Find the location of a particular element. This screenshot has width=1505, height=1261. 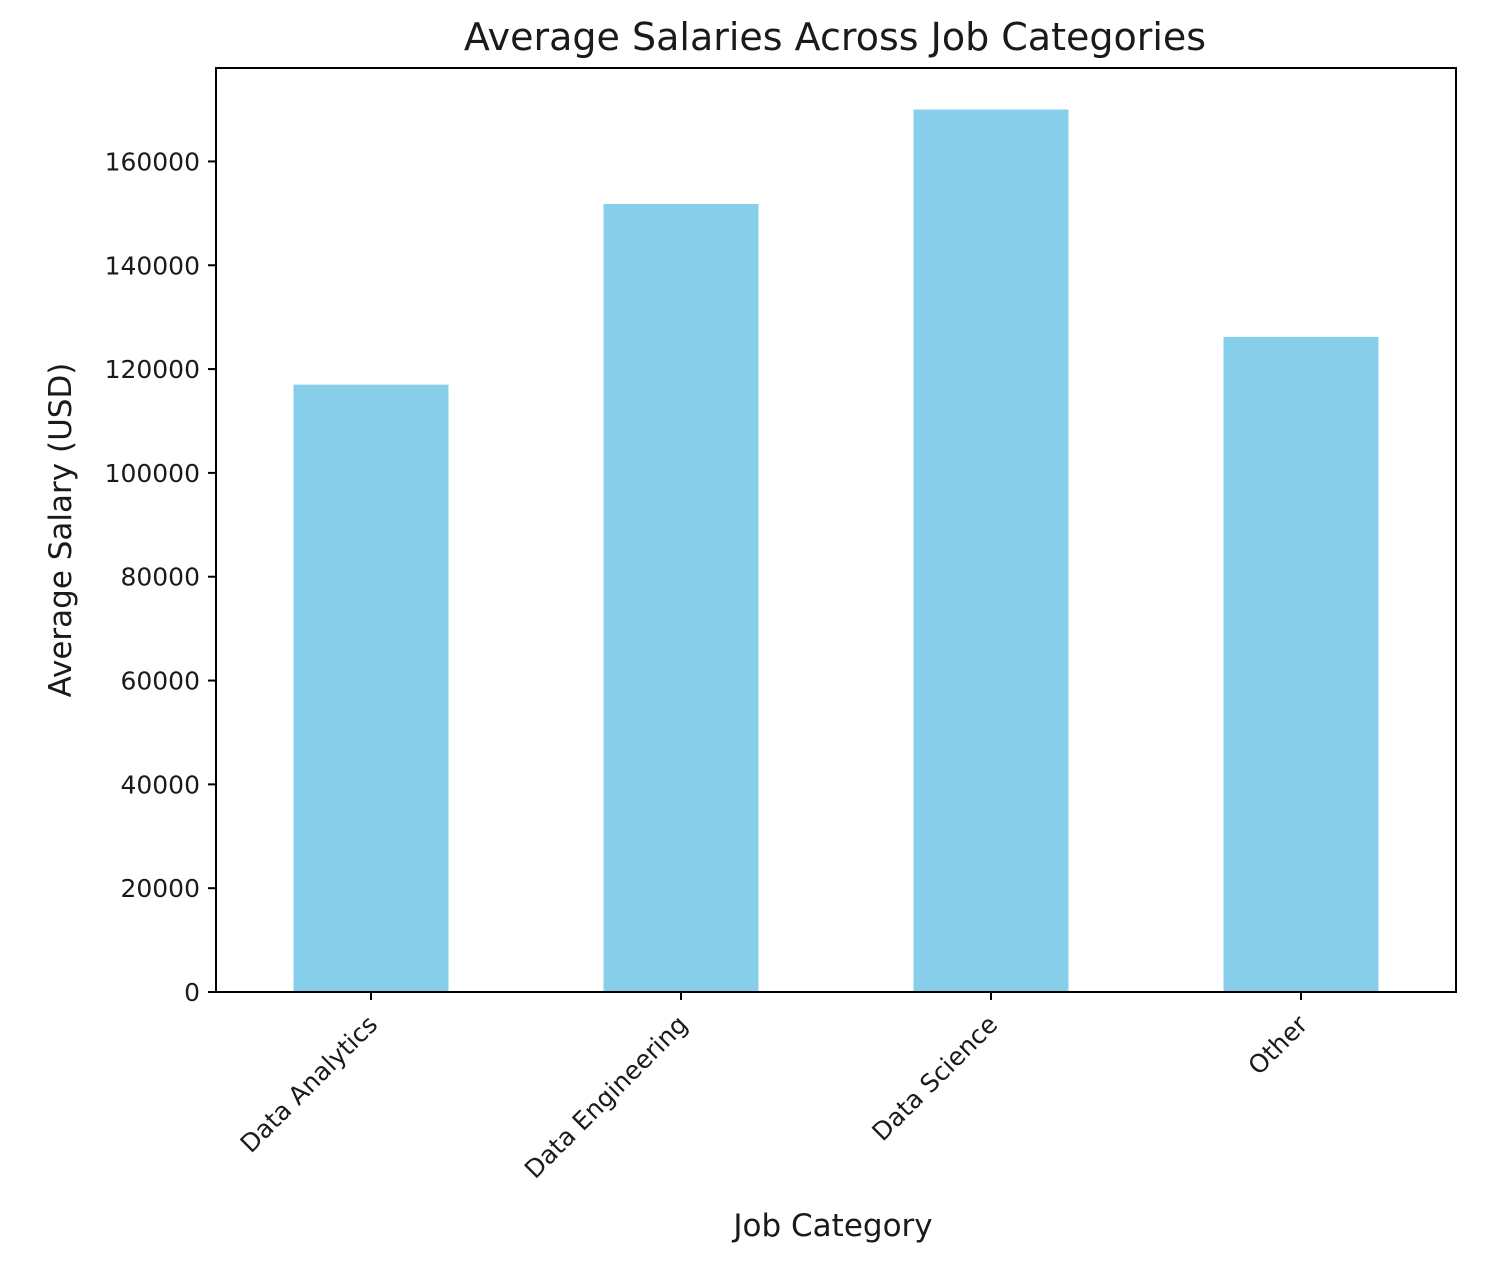

bar-data-engineering is located at coordinates (681, 598).